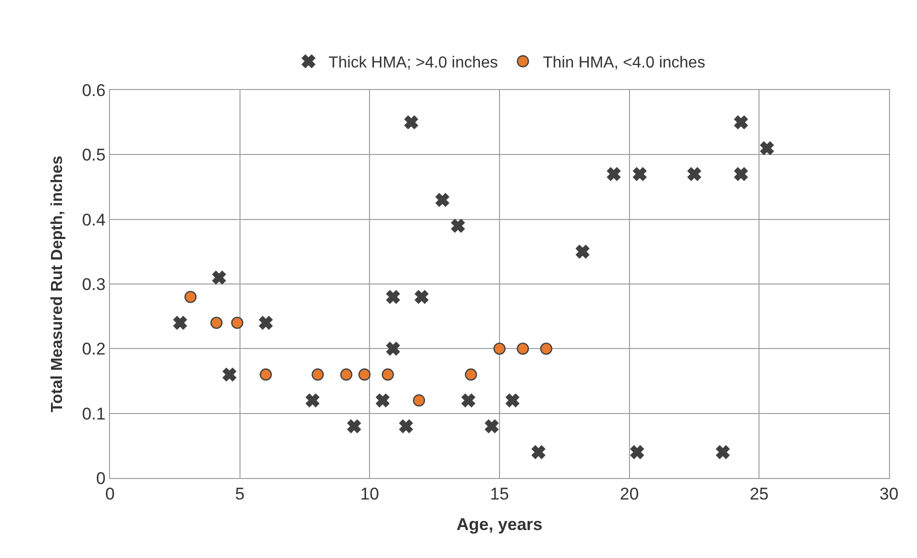 The image size is (917, 558). I want to click on y-tick-label: 0.3, so click(94, 284).